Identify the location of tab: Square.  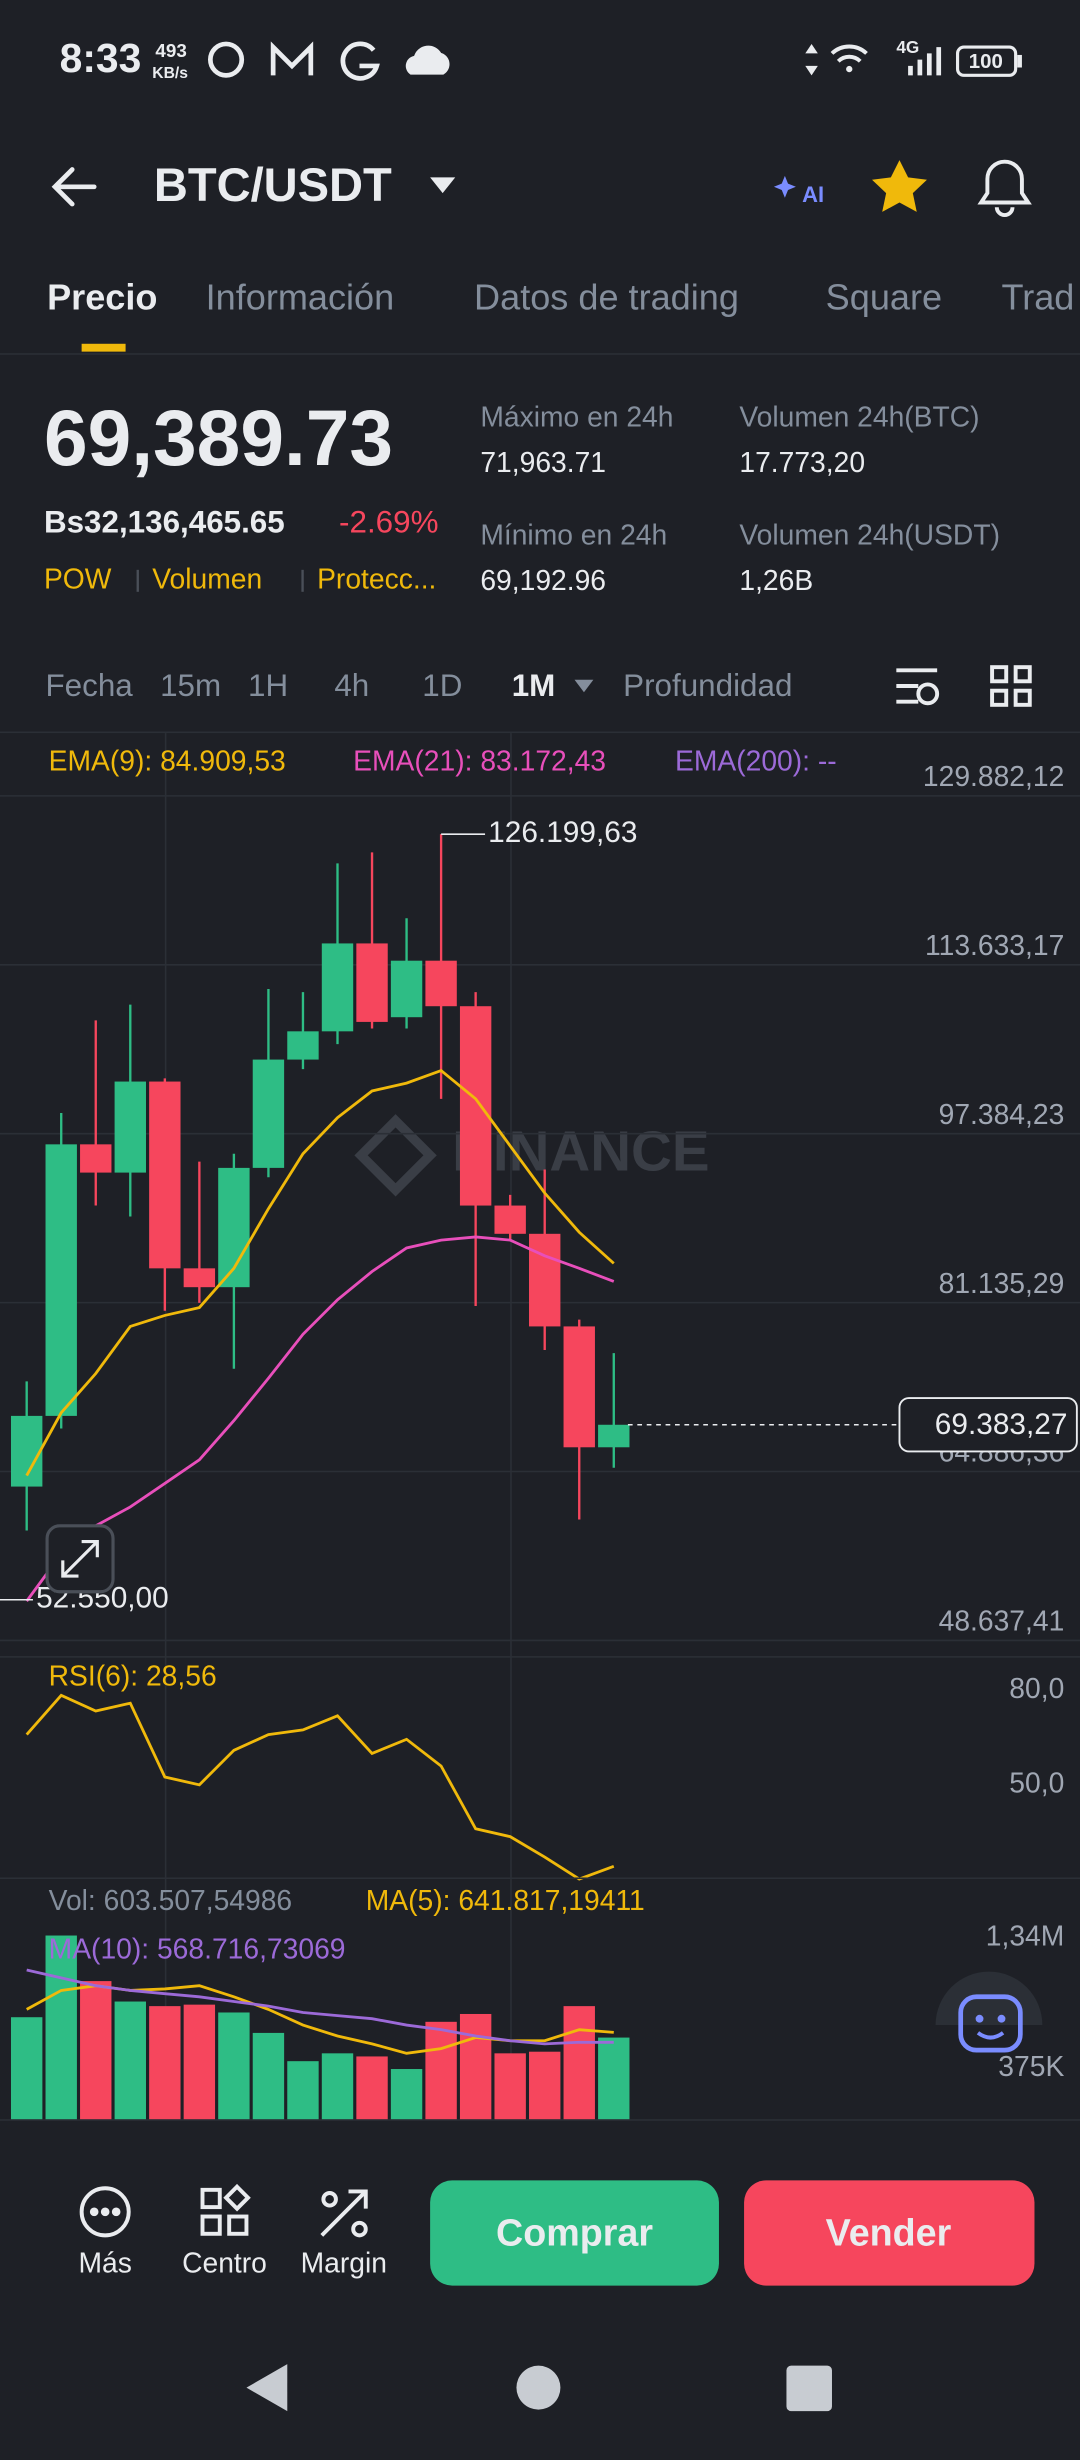
(884, 296).